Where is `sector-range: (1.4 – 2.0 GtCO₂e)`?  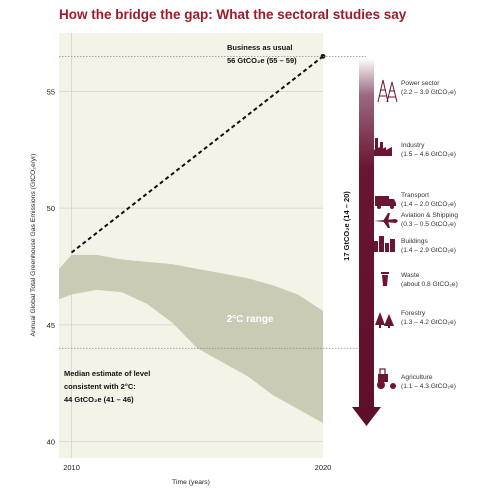
sector-range: (1.4 – 2.0 GtCO₂e) is located at coordinates (428, 204).